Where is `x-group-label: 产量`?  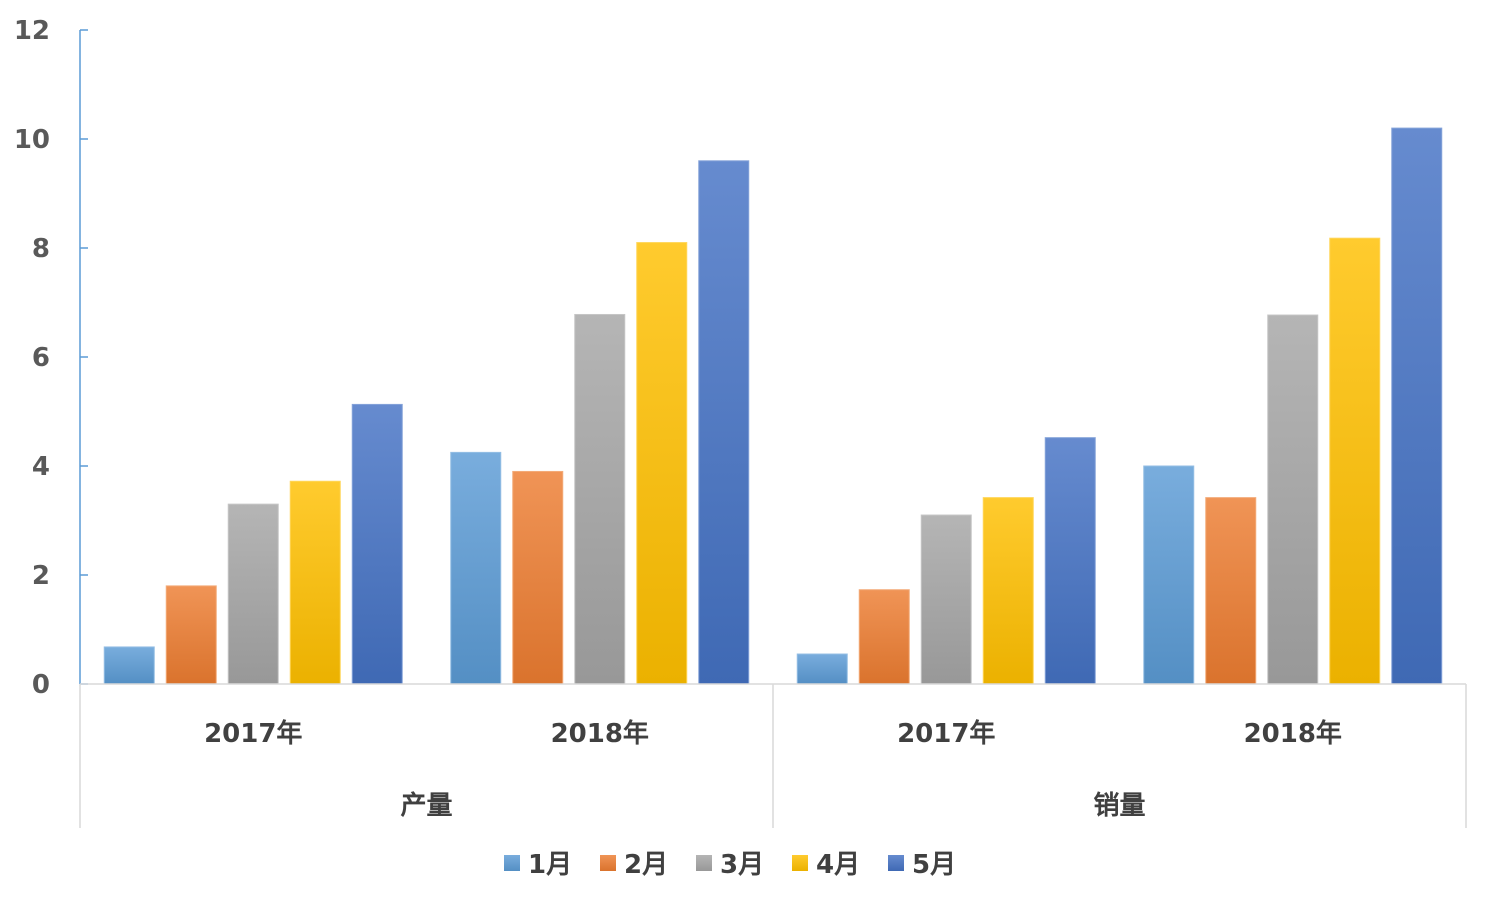
x-group-label: 产量 is located at coordinates (426, 806).